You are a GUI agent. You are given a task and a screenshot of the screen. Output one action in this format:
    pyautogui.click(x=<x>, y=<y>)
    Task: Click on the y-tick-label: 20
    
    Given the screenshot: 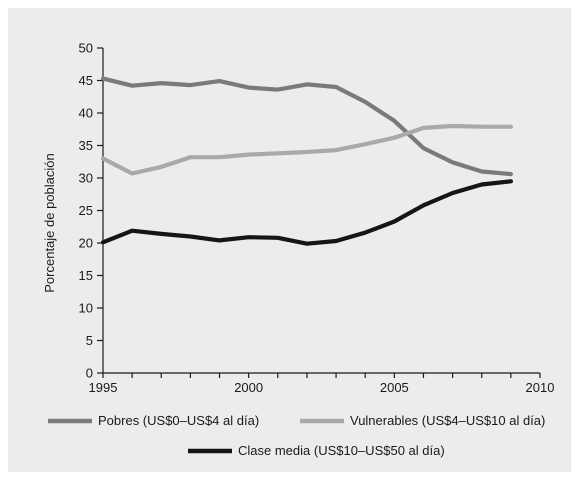 What is the action you would take?
    pyautogui.click(x=86, y=243)
    